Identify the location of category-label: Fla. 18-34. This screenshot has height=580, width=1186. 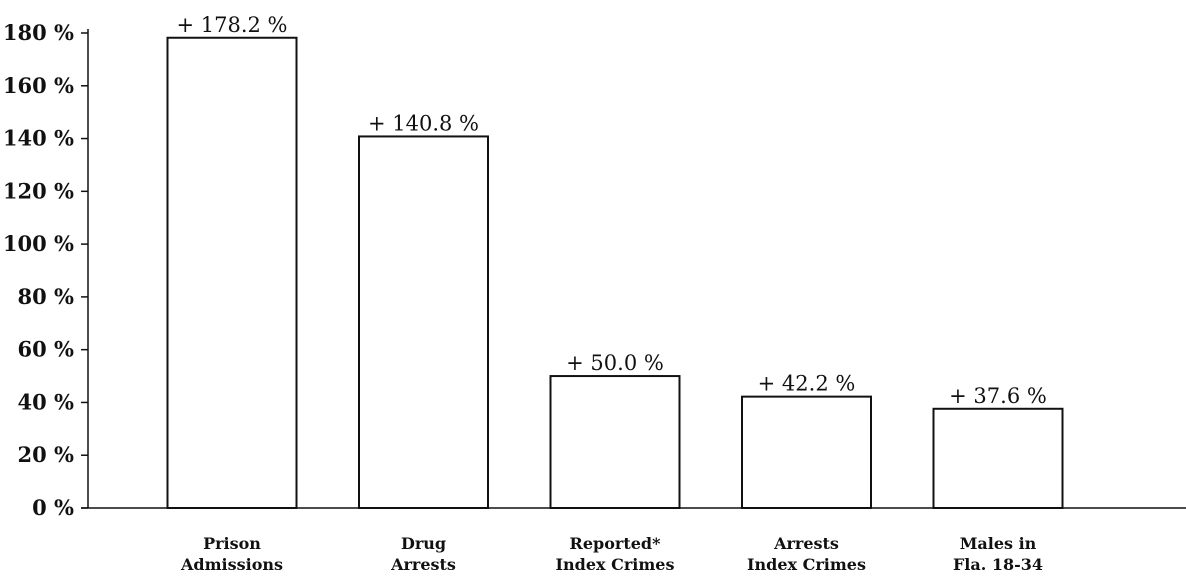
(998, 564).